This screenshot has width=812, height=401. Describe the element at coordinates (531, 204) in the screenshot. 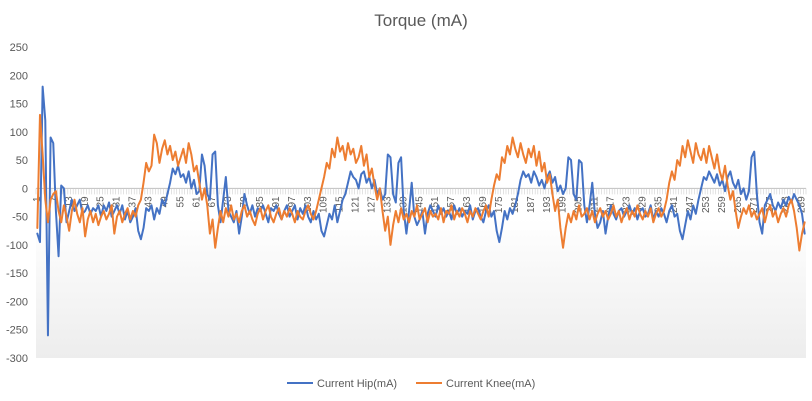

I see `x-tick-label: 187` at that location.